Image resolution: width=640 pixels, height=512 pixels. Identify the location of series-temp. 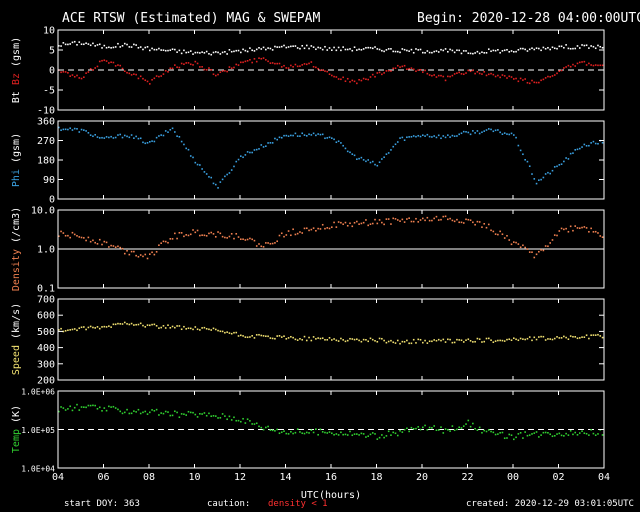
(331, 422).